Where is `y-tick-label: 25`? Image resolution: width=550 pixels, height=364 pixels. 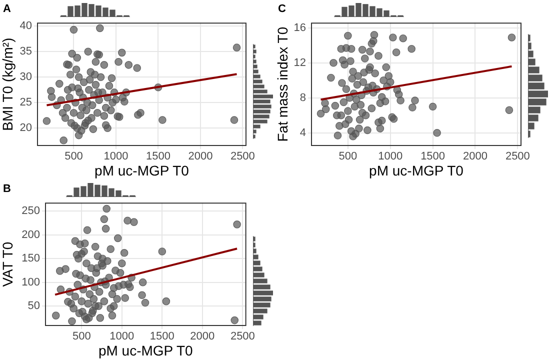
y-tick-label: 25 is located at coordinates (26, 102).